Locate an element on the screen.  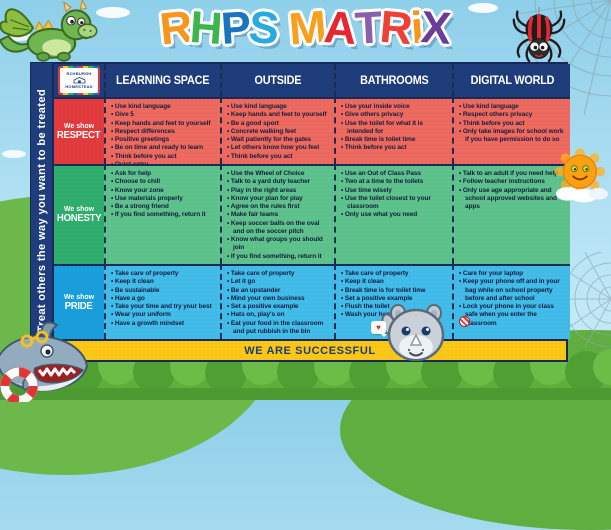
footer-text: WE ARE SUCCESSFUL is located at coordinates (310, 350).